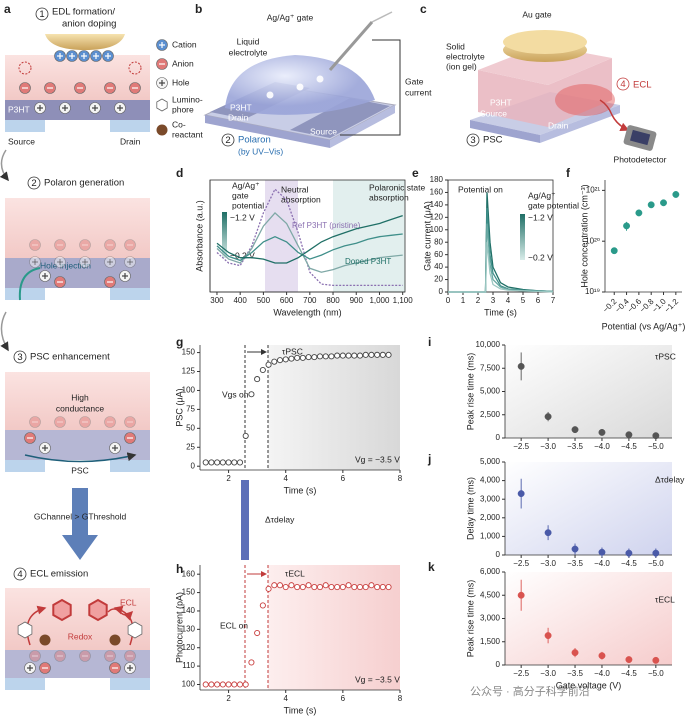 This screenshot has width=685, height=720. I want to click on y-tick-label: 150, so click(189, 592).